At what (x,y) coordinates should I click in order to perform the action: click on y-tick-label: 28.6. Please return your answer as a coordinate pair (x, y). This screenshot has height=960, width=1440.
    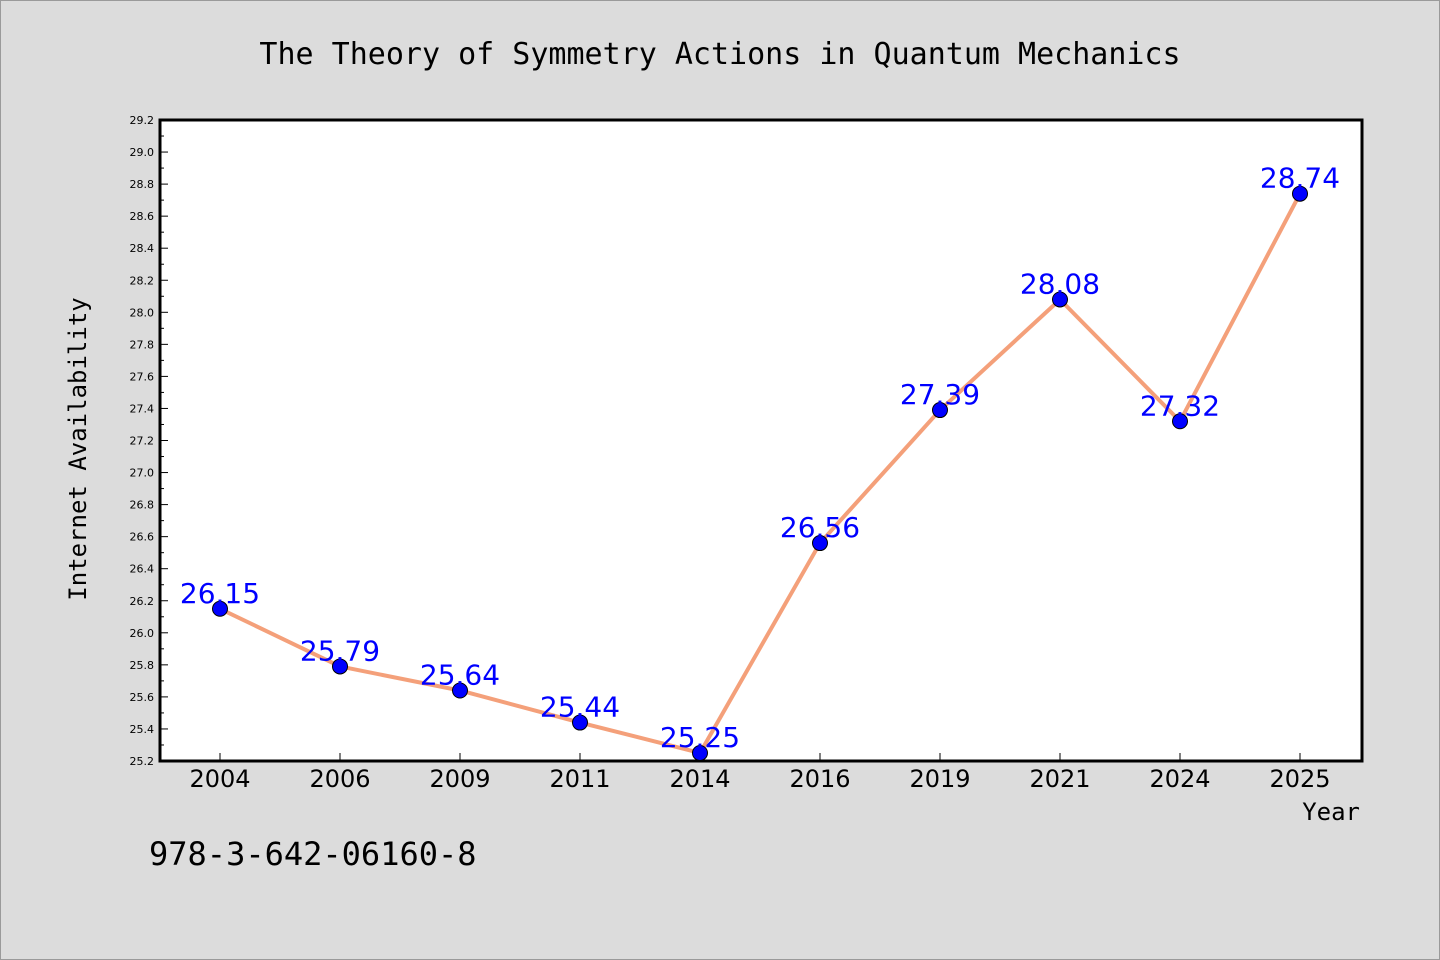
    Looking at the image, I should click on (142, 216).